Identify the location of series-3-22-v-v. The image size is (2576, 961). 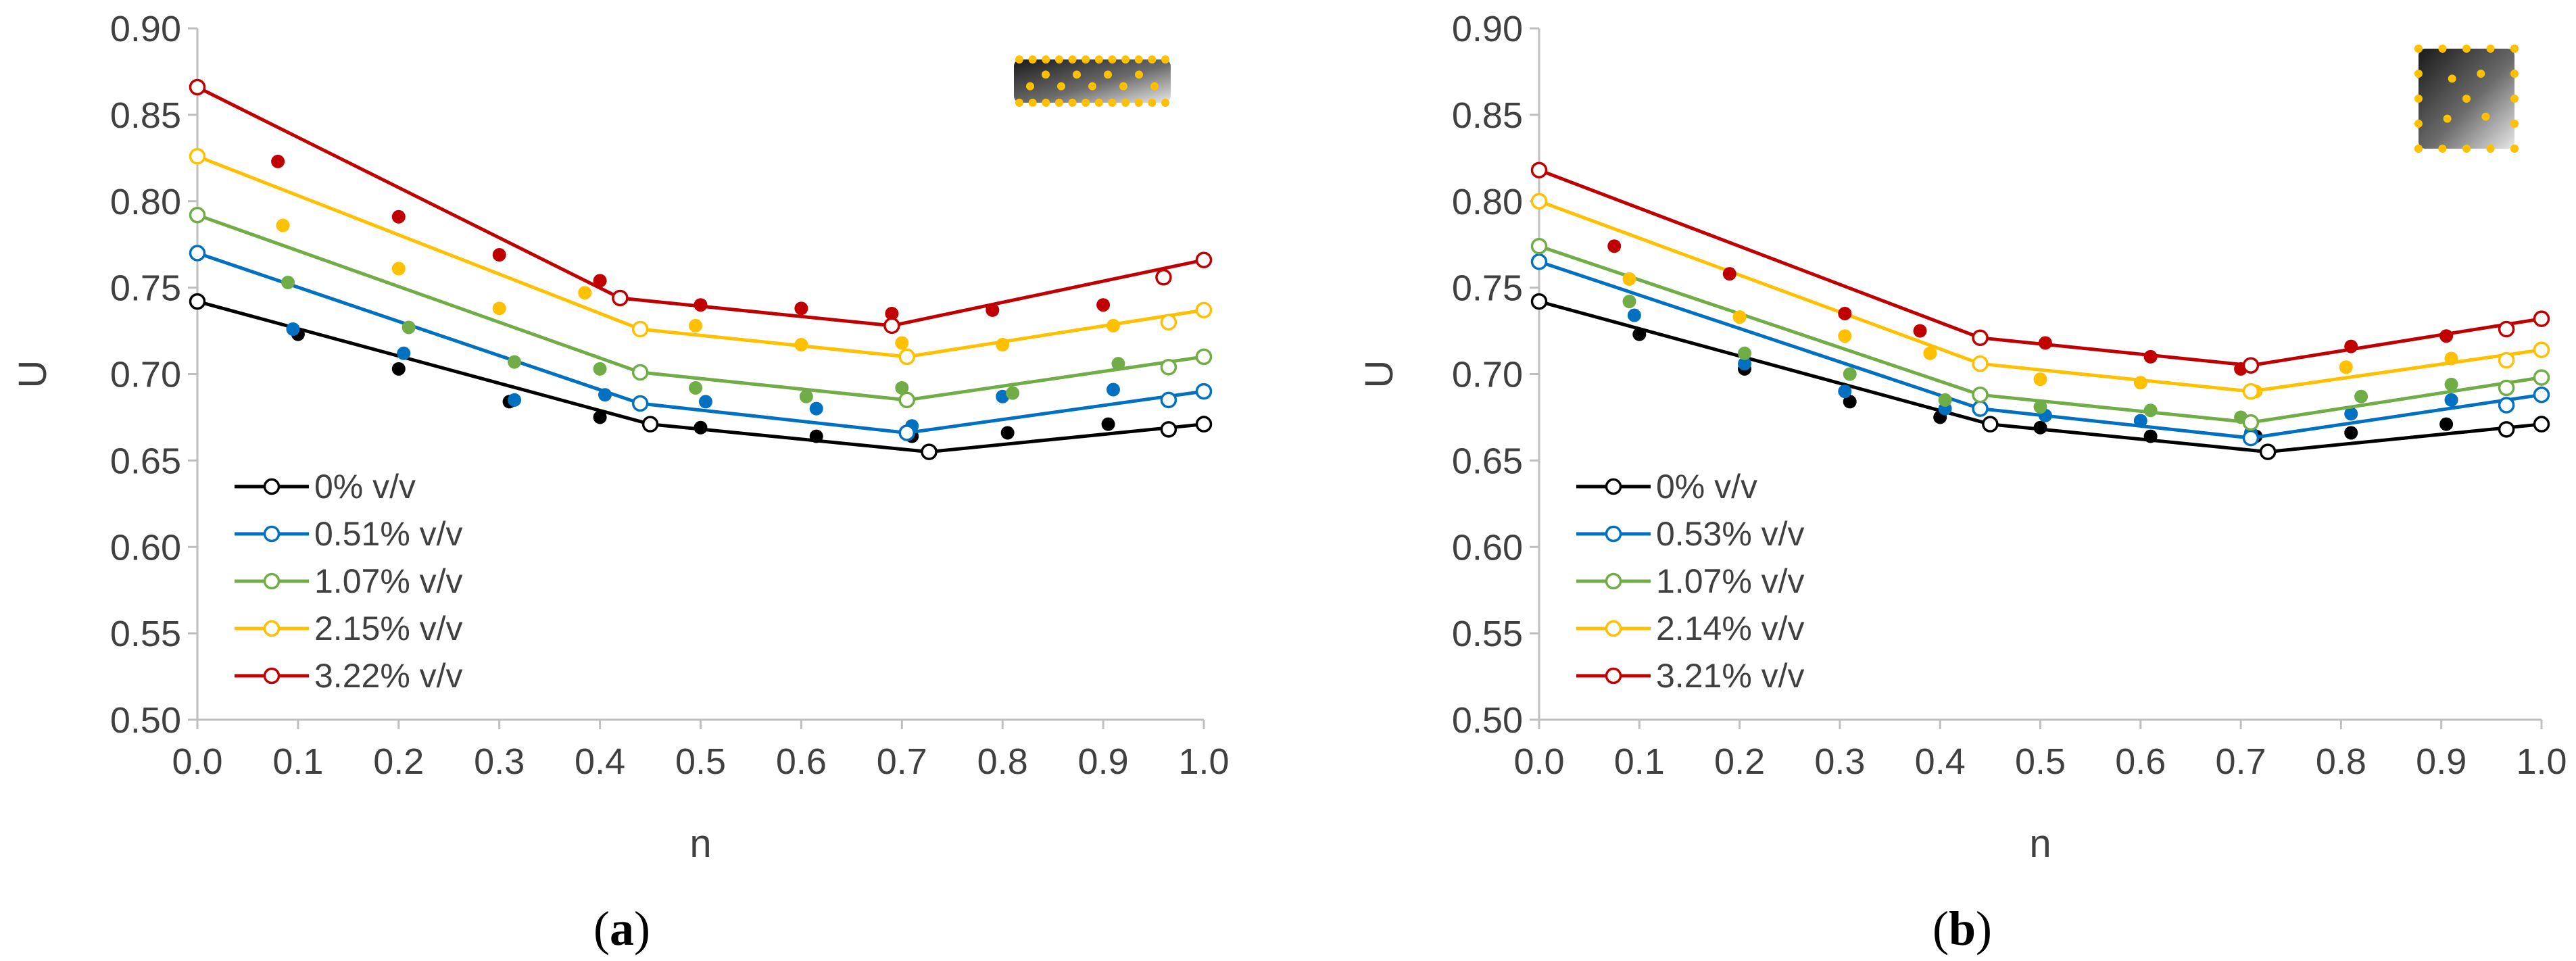
(701, 207).